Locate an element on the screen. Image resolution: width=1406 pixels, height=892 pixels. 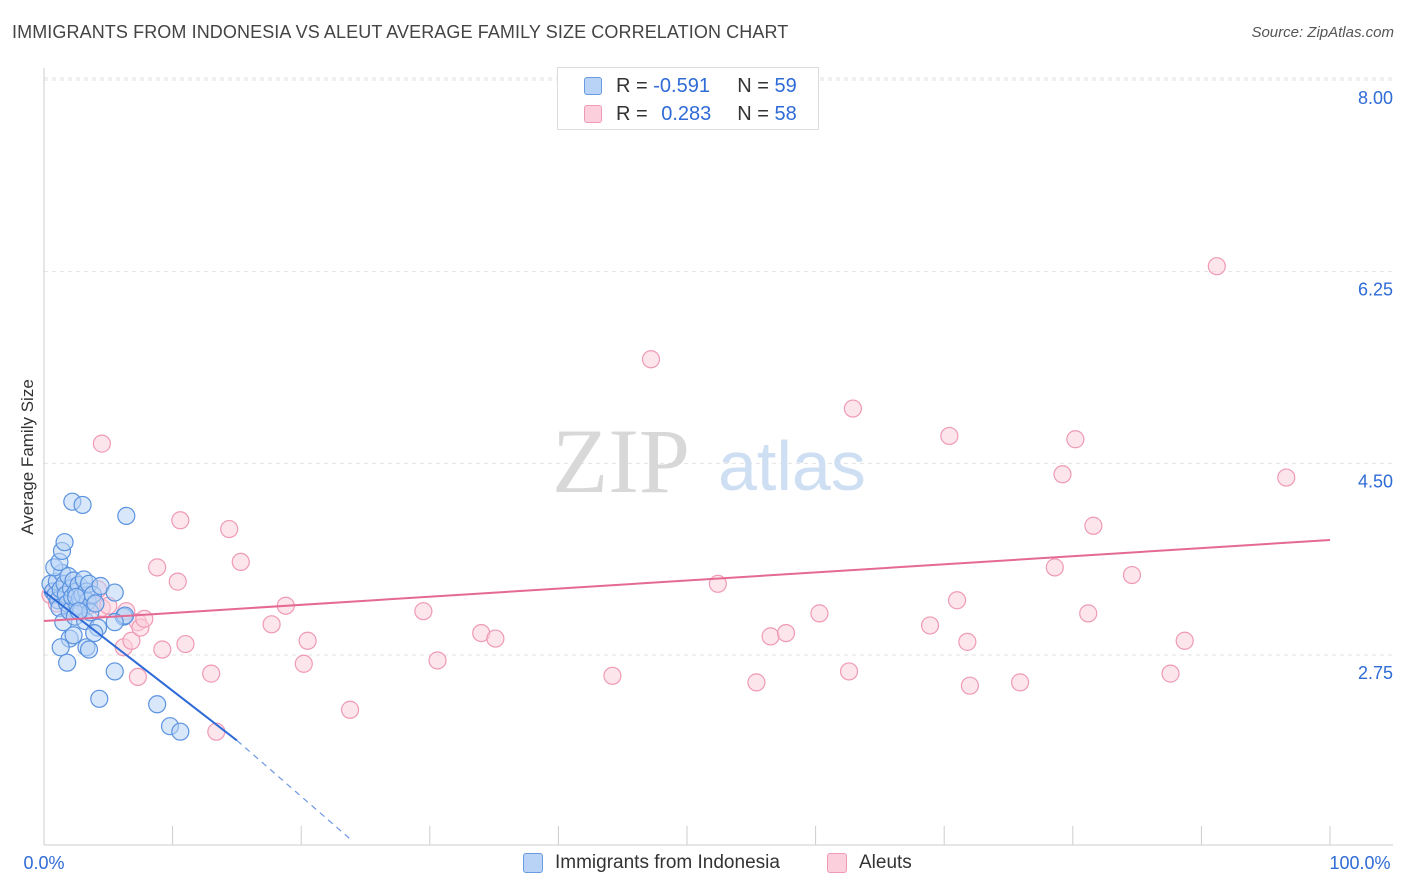
legend-n-value: 58 is located at coordinates (785, 113).